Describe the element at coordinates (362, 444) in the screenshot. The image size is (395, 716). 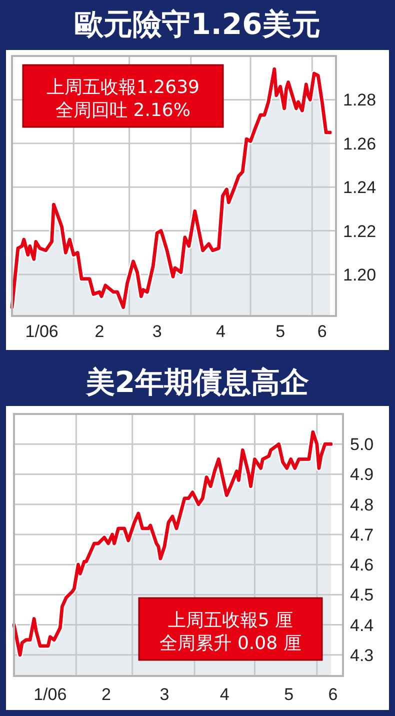
I see `y-tick-label: 5.0` at that location.